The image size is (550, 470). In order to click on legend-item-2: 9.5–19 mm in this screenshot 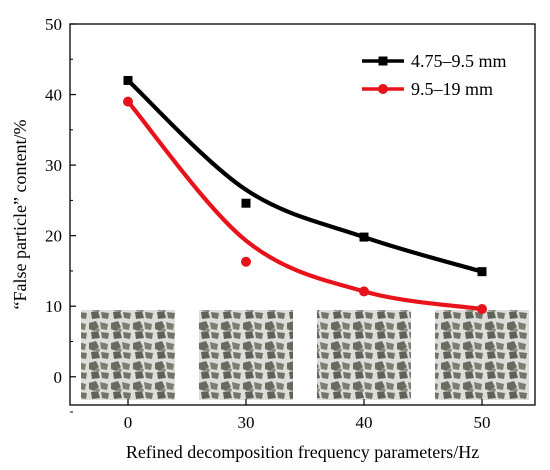, I will do `click(427, 89)`.